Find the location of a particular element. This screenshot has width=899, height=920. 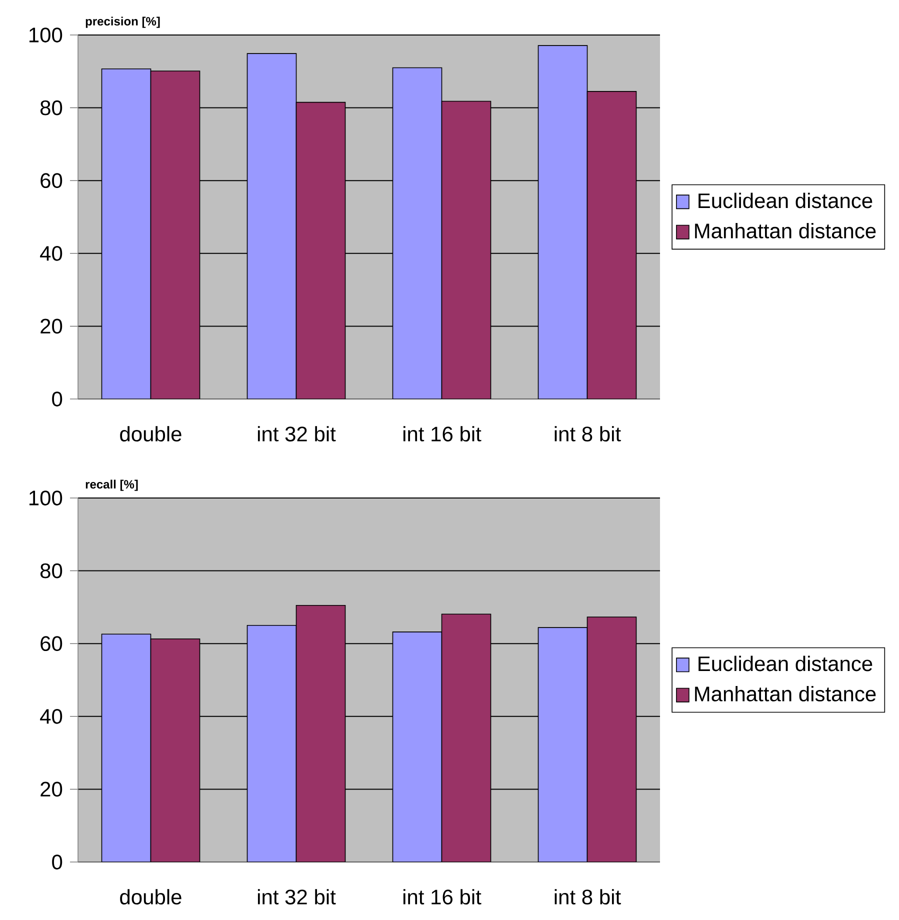

y-axis-title: recall [%] is located at coordinates (112, 485).